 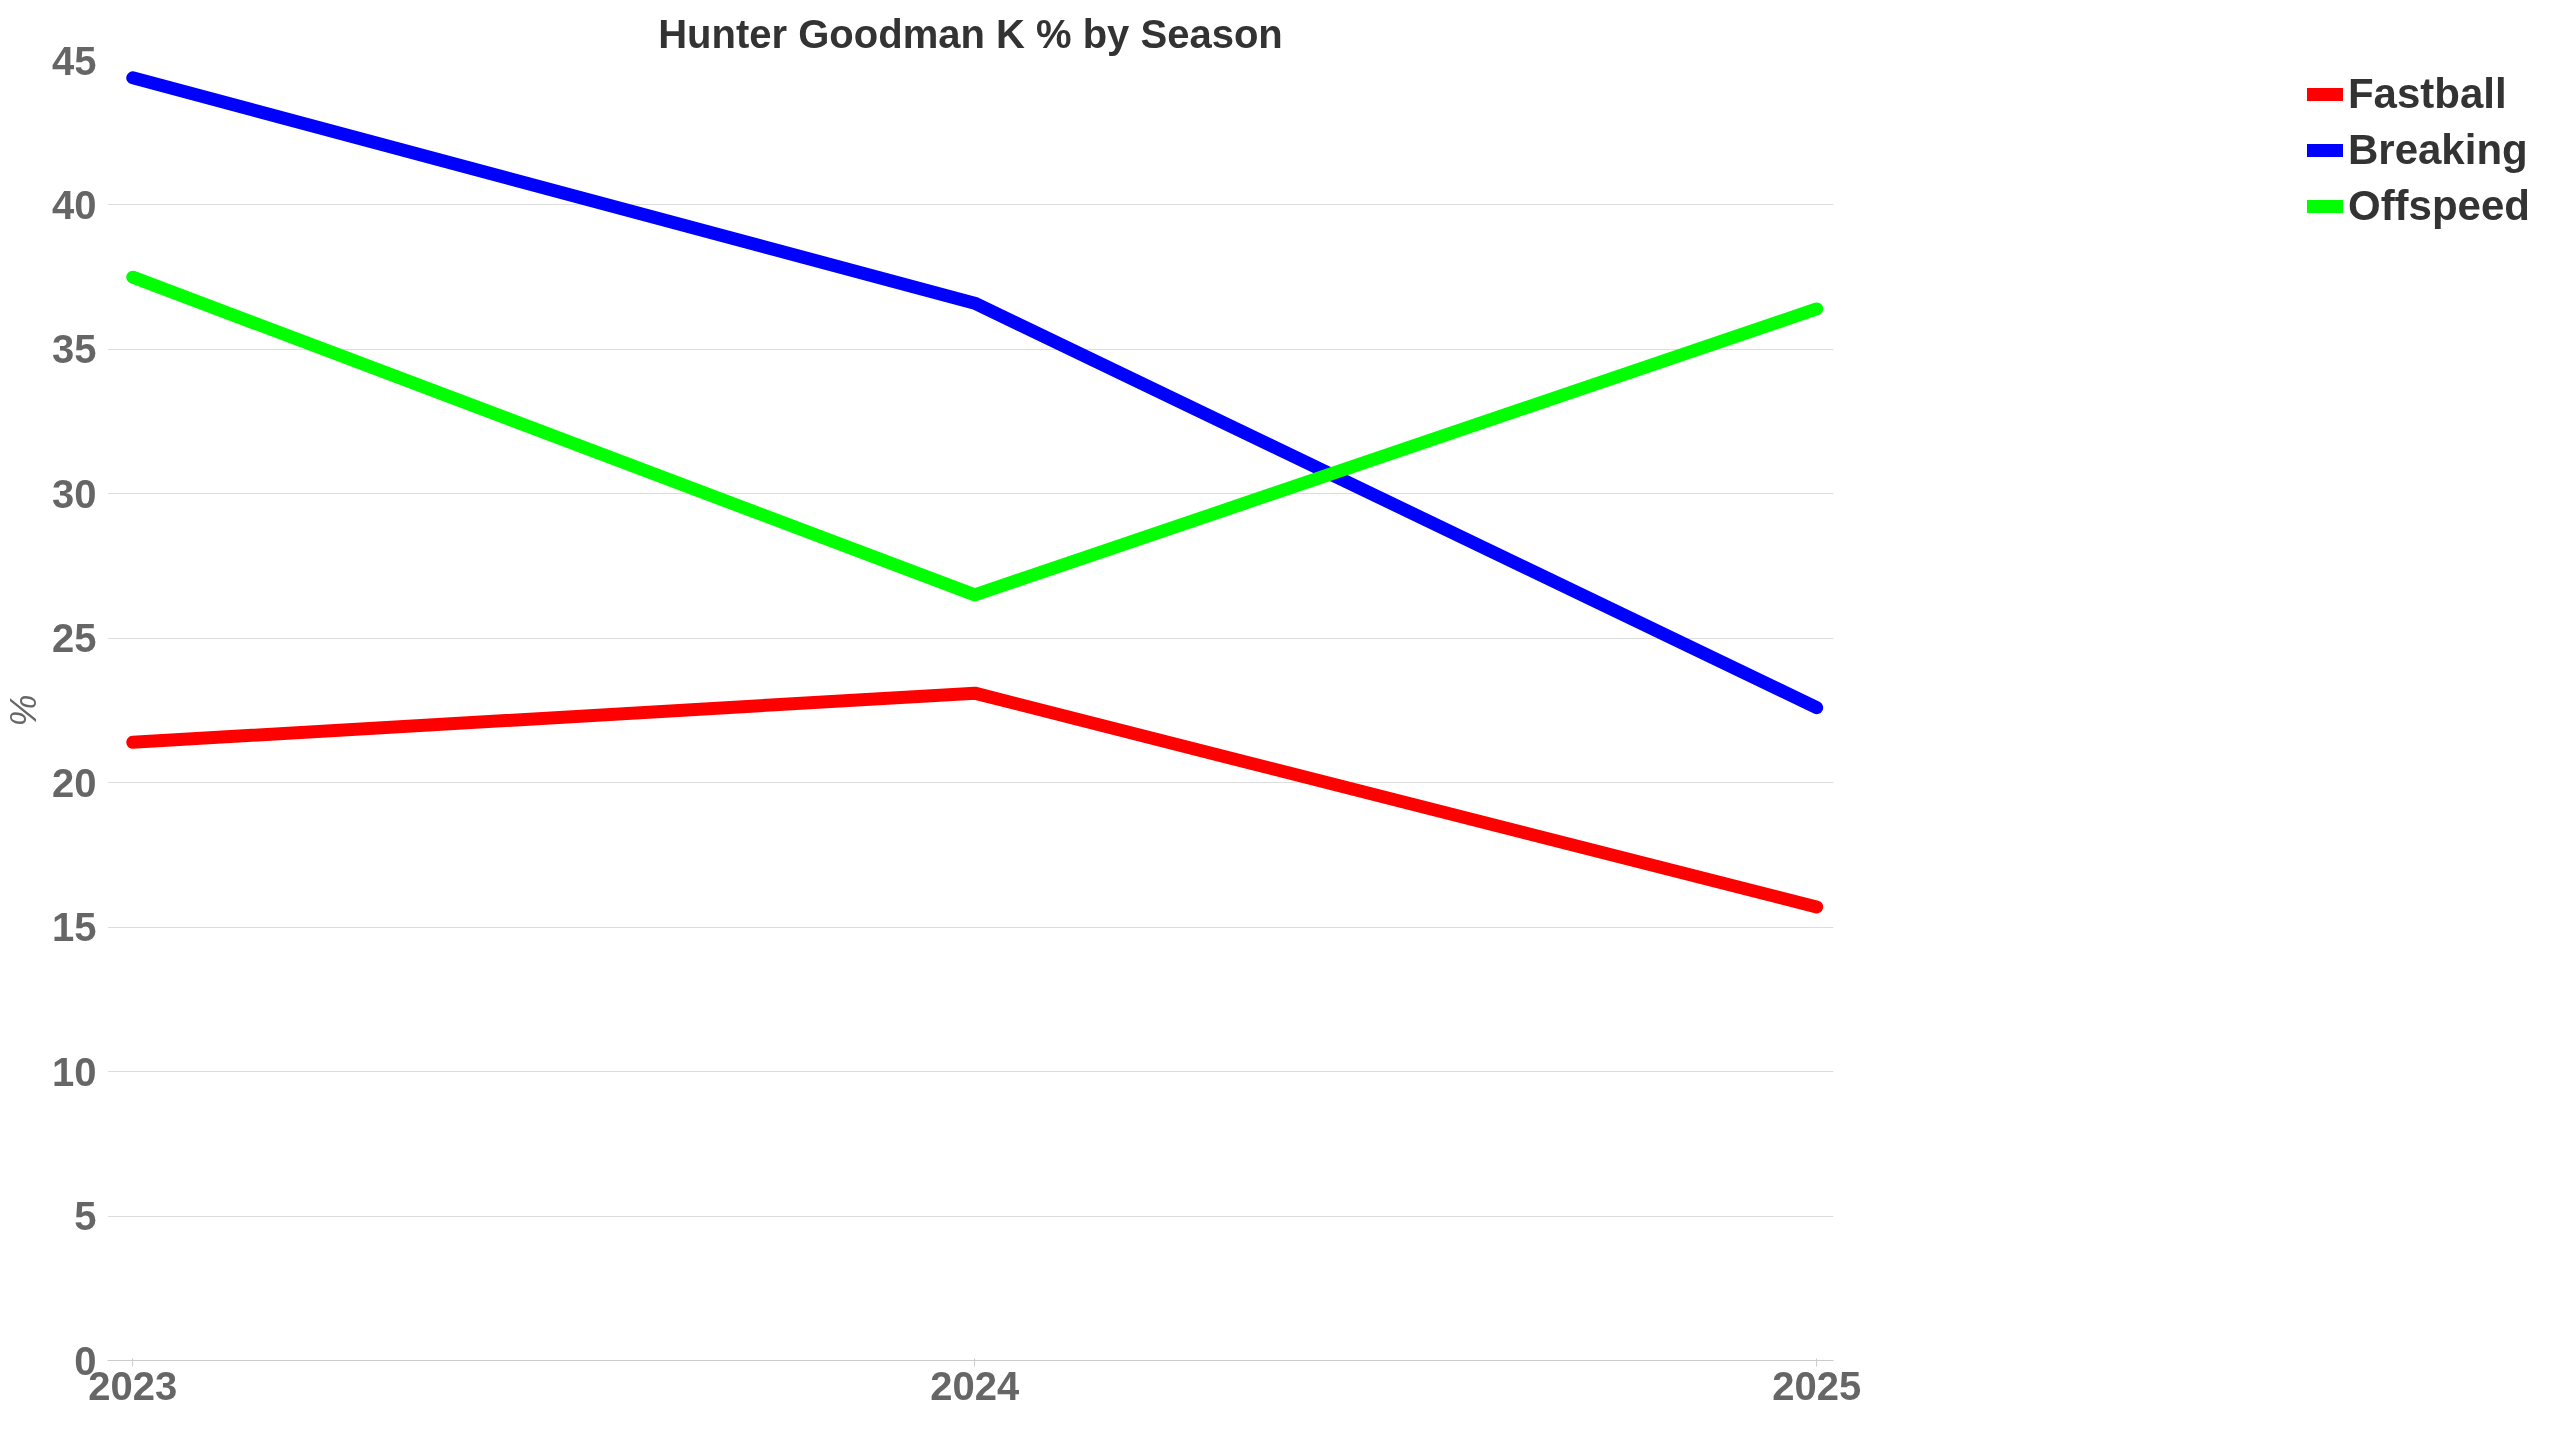 I want to click on y-tick-label: 10, so click(x=74, y=1071).